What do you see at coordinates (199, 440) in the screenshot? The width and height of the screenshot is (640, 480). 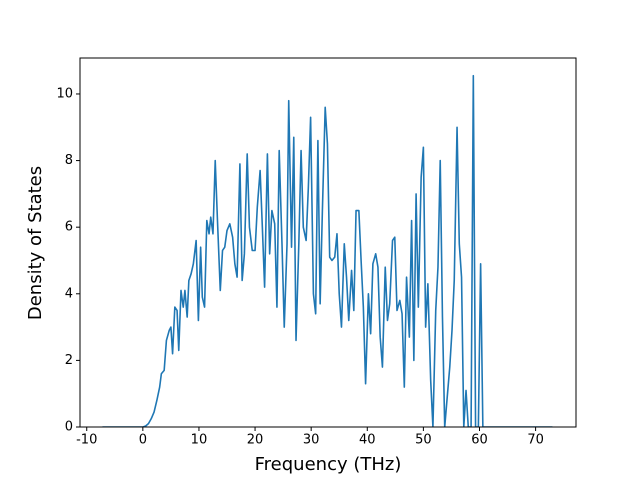 I see `x-tick-label: 10` at bounding box center [199, 440].